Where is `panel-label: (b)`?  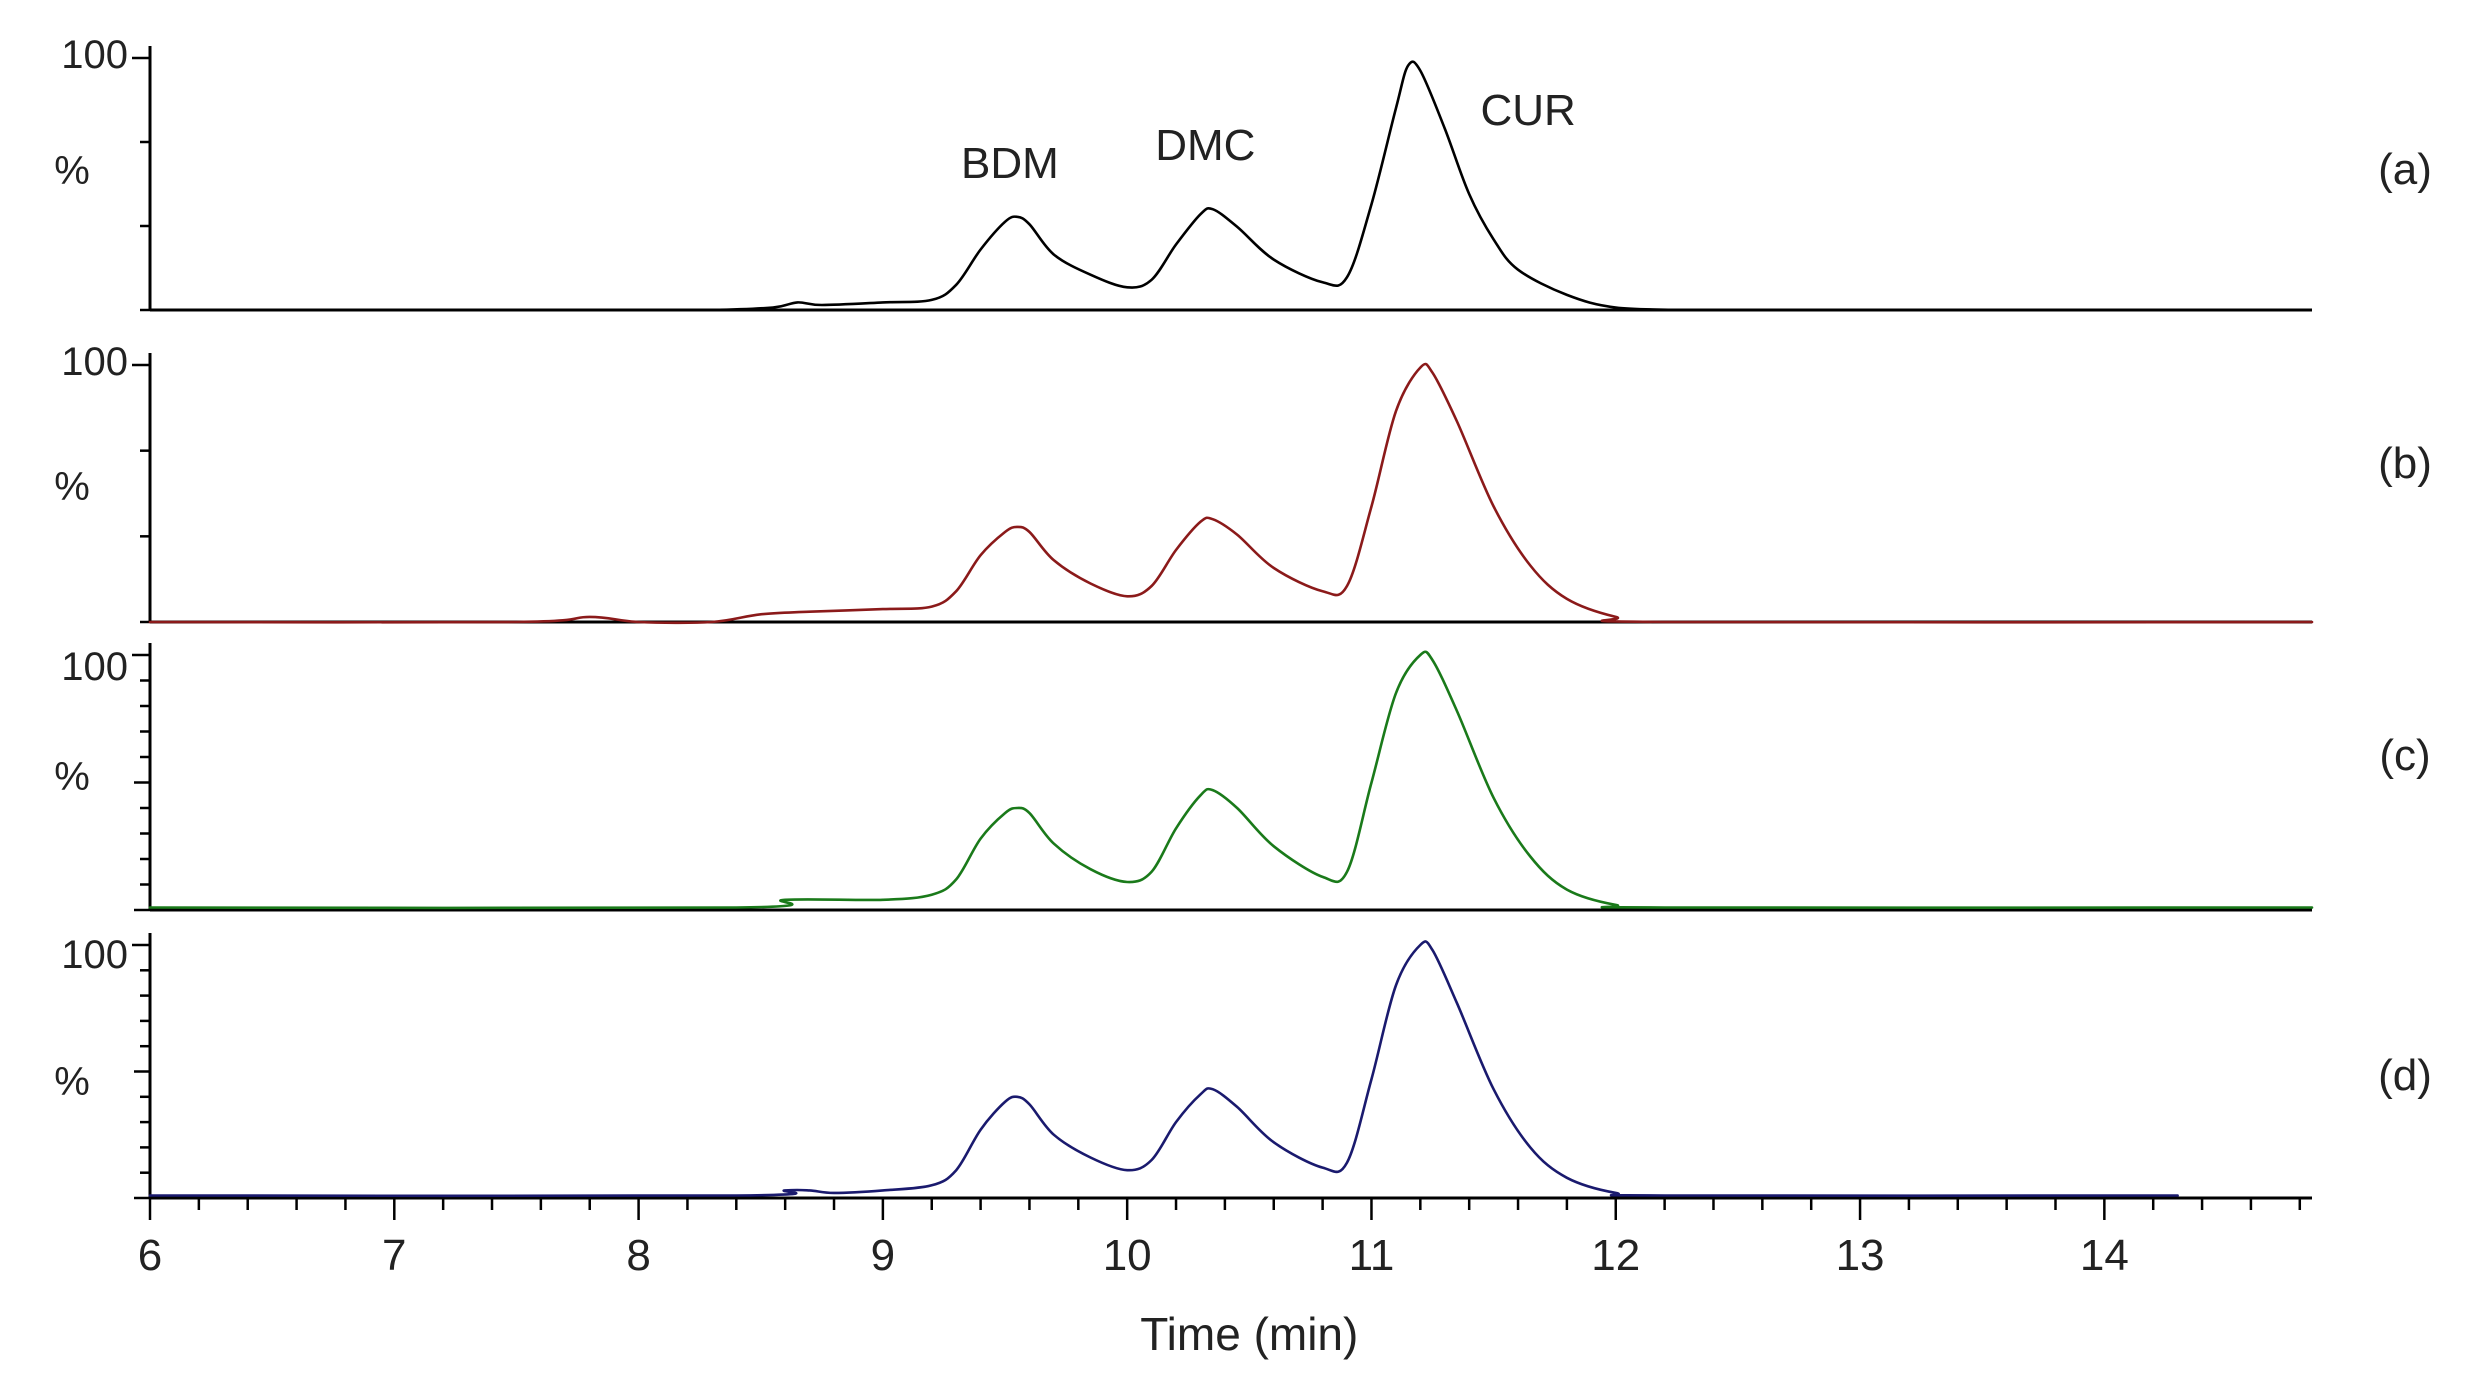 panel-label: (b) is located at coordinates (2405, 463).